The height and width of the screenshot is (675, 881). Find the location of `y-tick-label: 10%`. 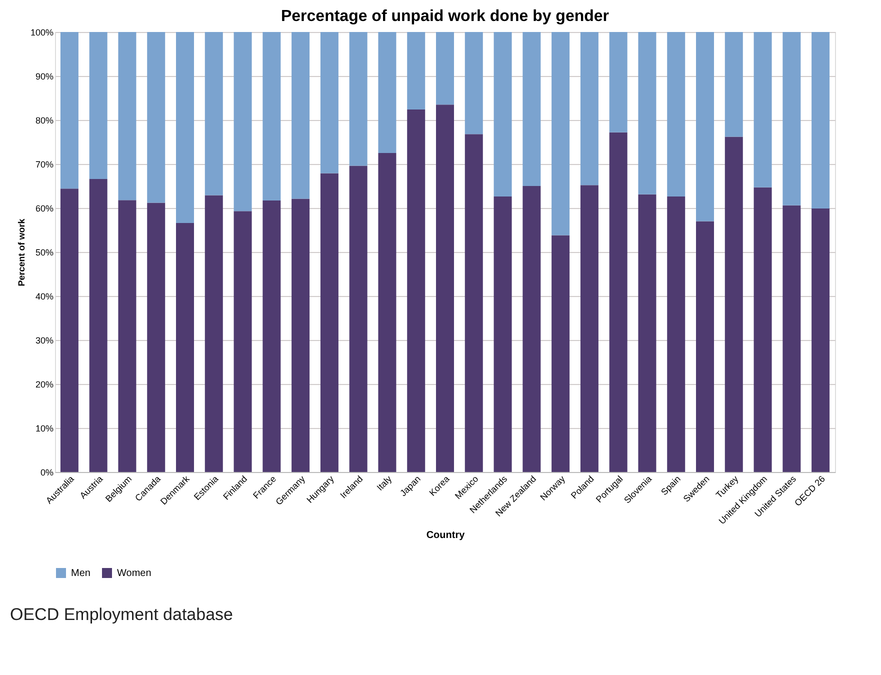

y-tick-label: 10% is located at coordinates (44, 429).